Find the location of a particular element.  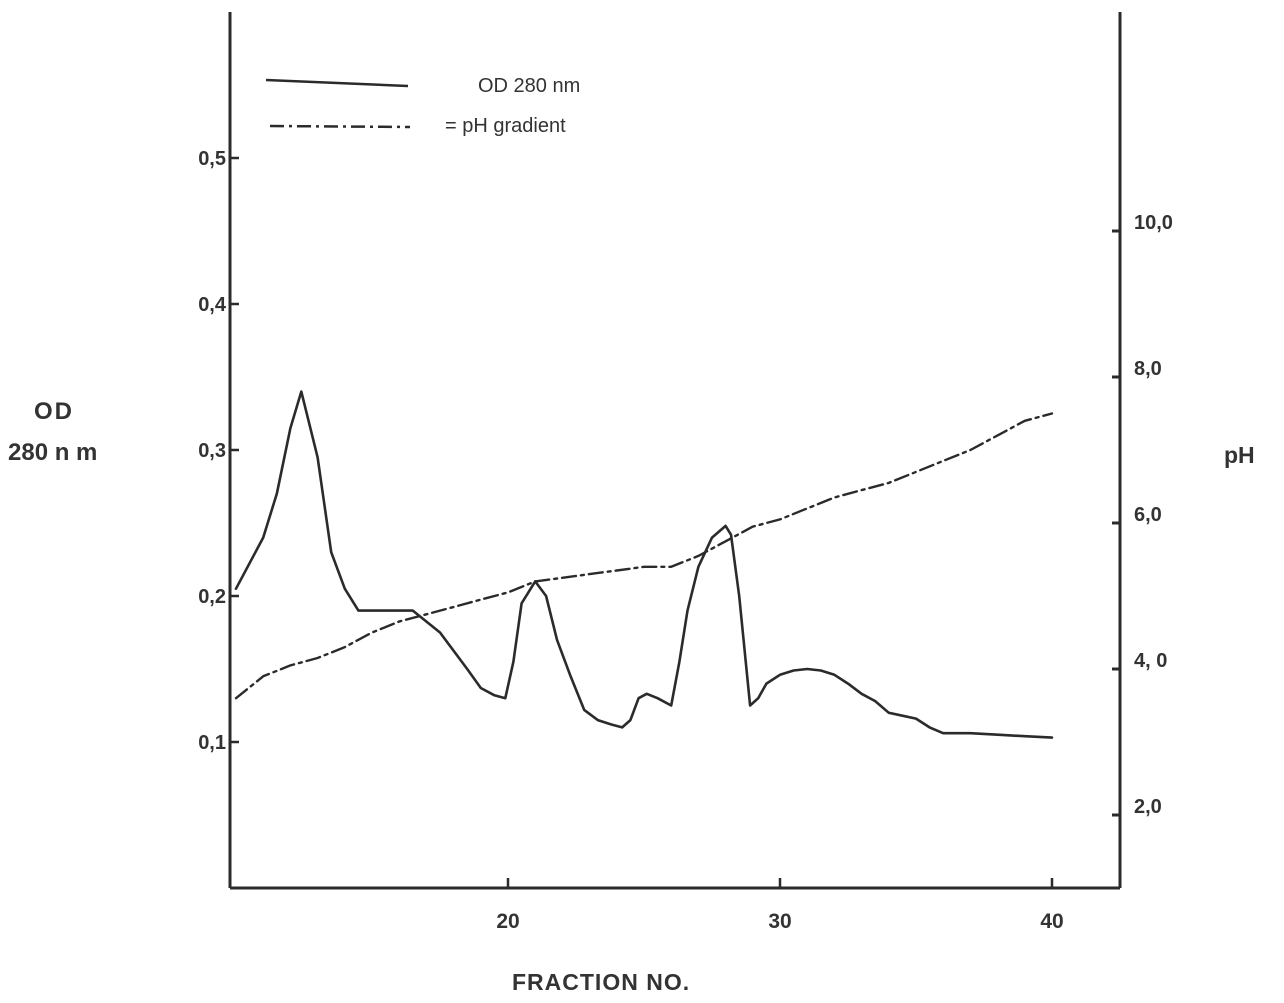

legend-label-od: OD 280 nm is located at coordinates (529, 86).